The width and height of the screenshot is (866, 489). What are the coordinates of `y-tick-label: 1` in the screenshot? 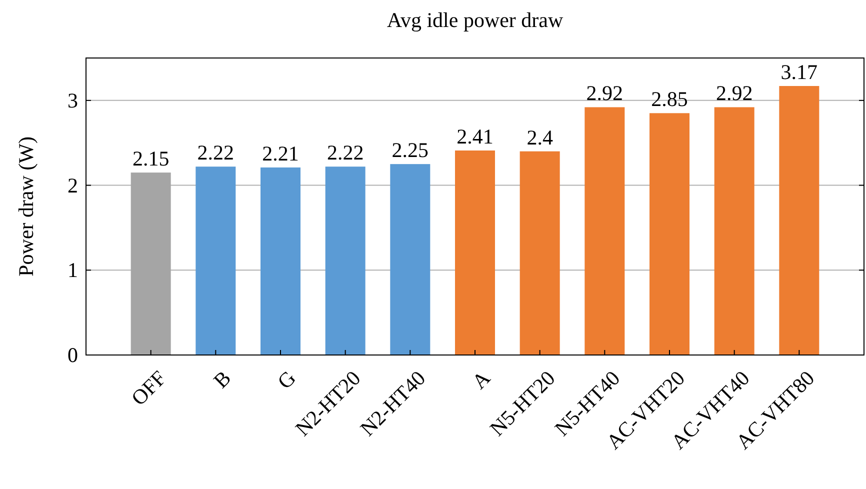 It's located at (73, 270).